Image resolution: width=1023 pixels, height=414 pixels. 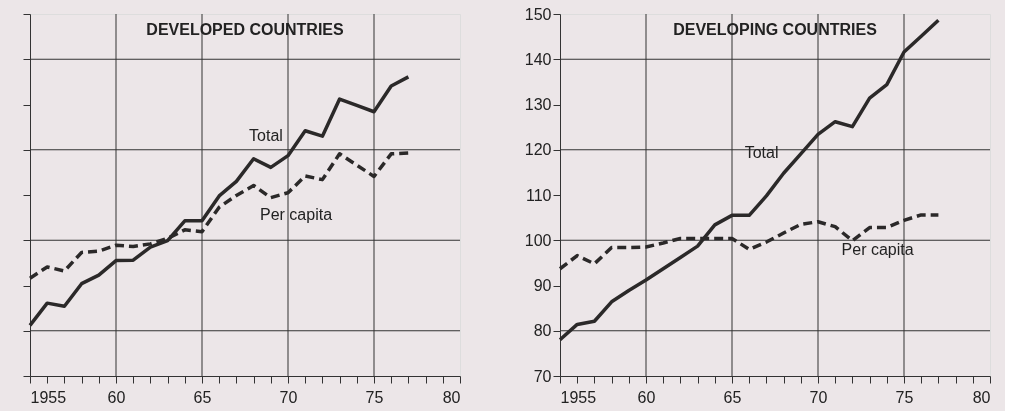 I want to click on chart-title: DEVELOPING COUNTRIES, so click(x=775, y=29).